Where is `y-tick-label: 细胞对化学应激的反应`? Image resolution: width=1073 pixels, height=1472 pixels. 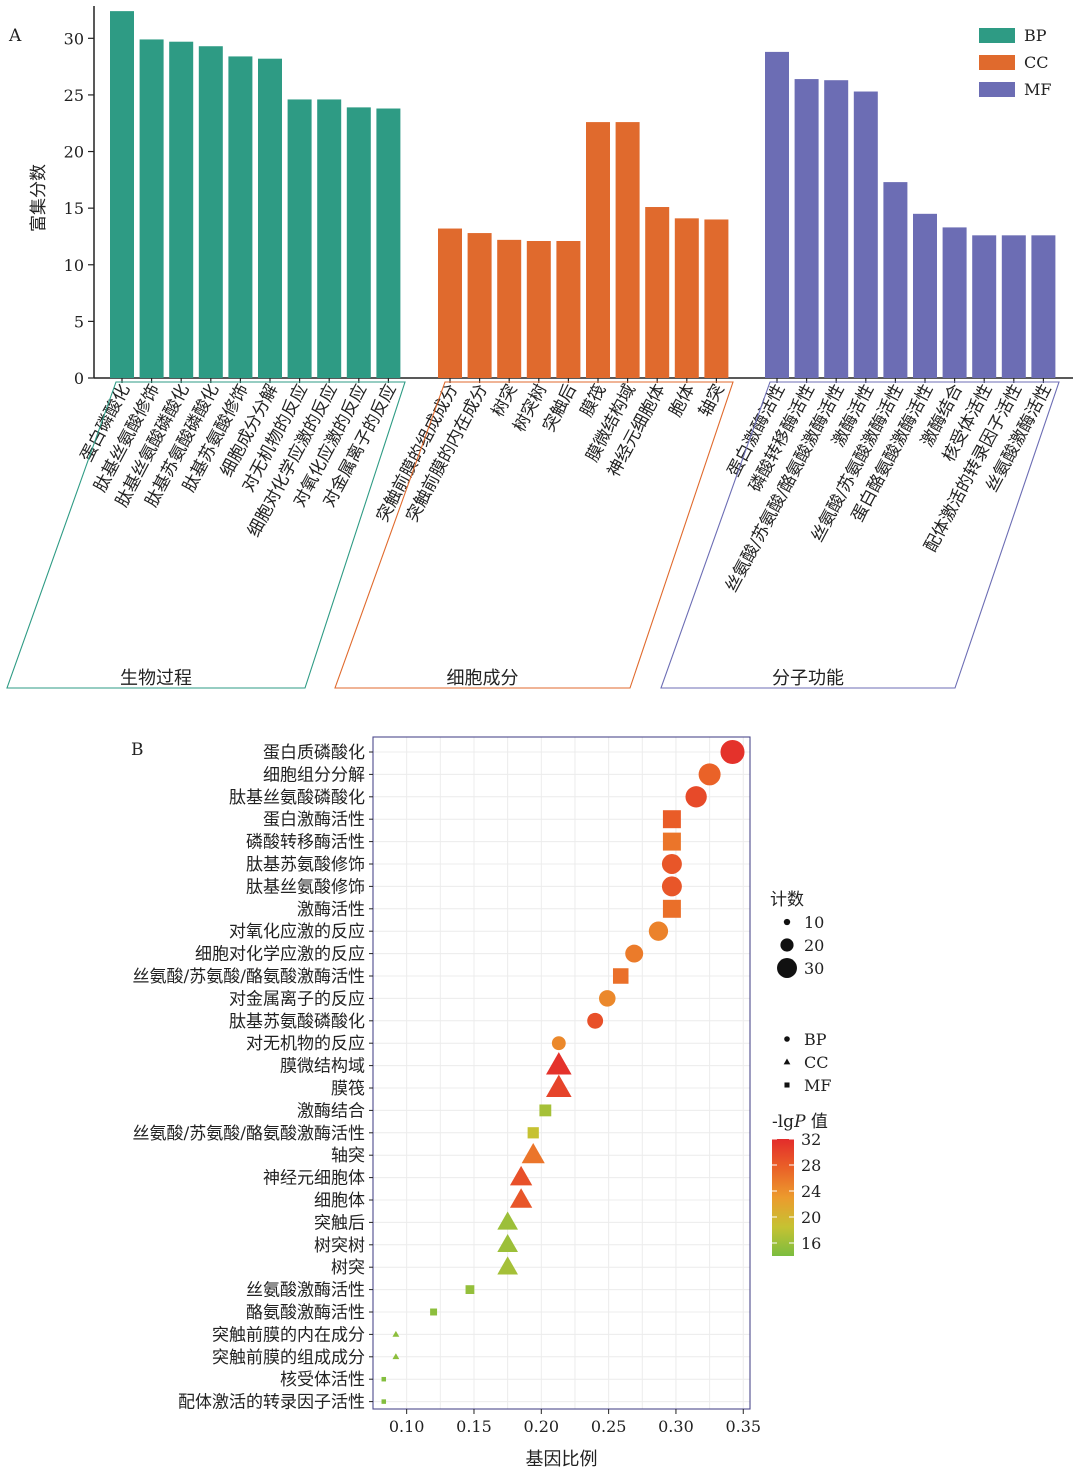
y-tick-label: 细胞对化学应激的反应 is located at coordinates (280, 955).